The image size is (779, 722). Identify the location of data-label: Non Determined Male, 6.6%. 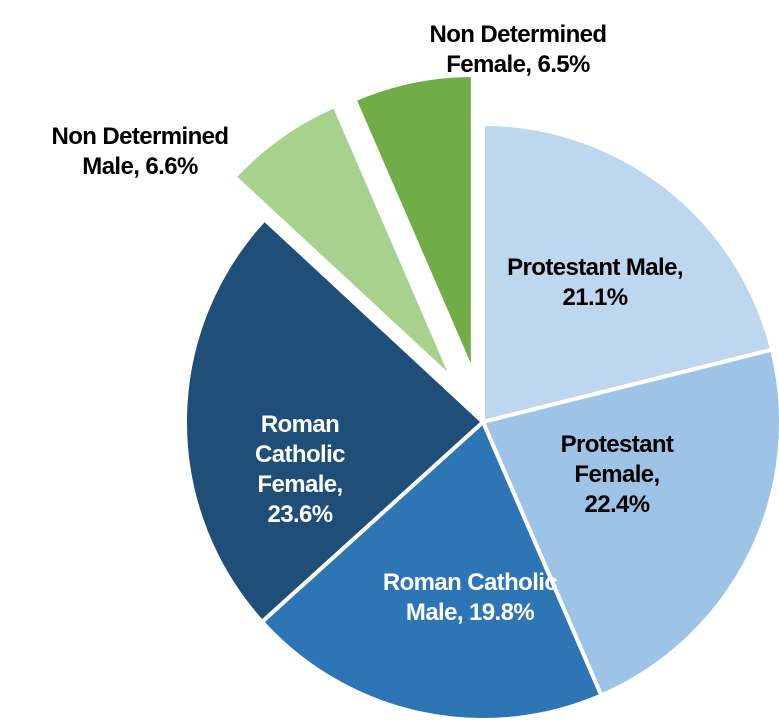
(140, 151).